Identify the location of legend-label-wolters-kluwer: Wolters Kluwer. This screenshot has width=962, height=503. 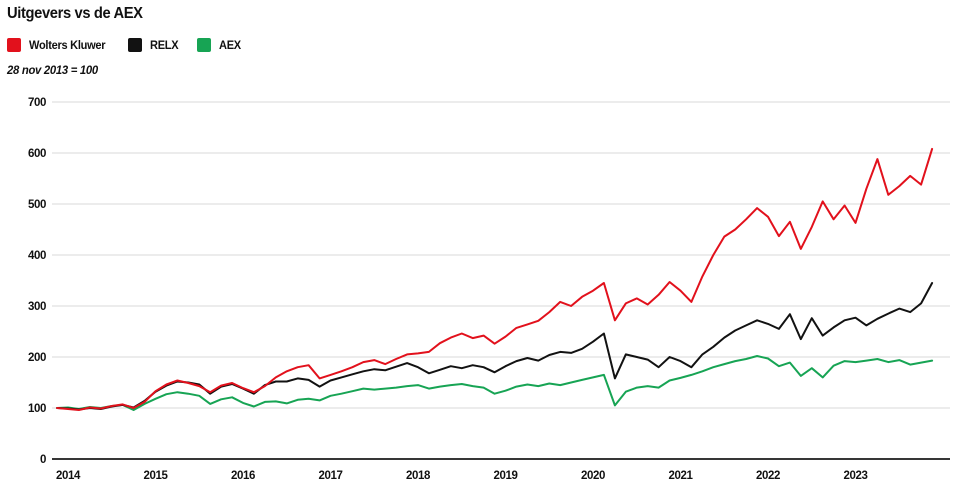
(67, 45).